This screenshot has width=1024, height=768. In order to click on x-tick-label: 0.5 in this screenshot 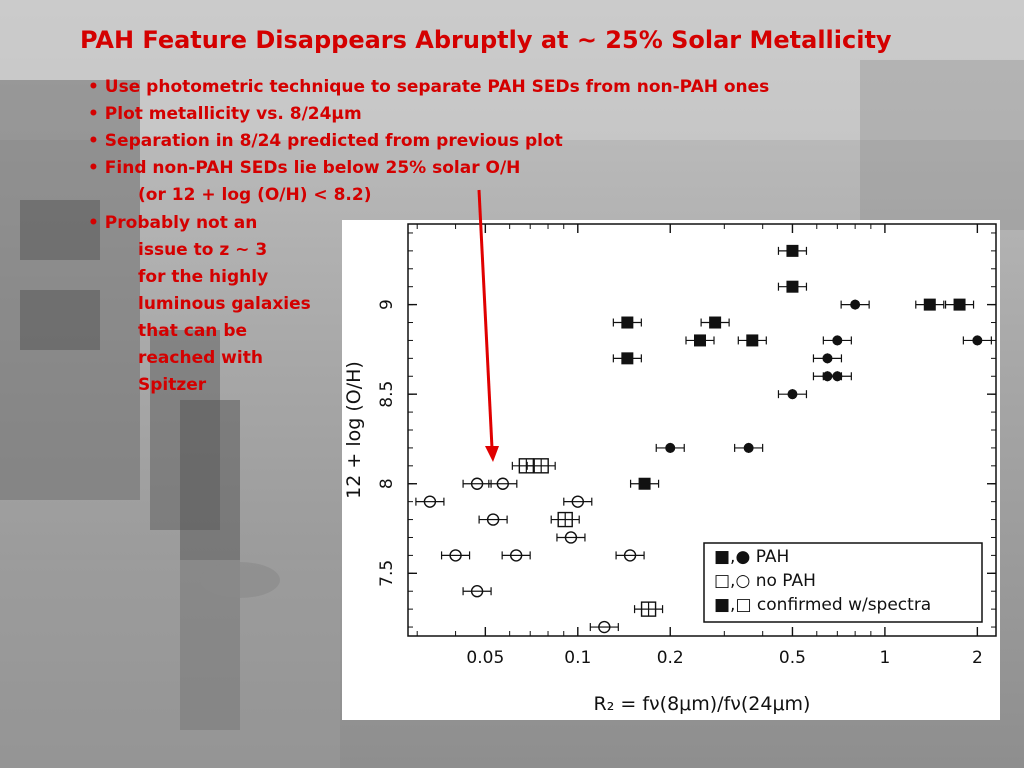, I will do `click(792, 658)`.